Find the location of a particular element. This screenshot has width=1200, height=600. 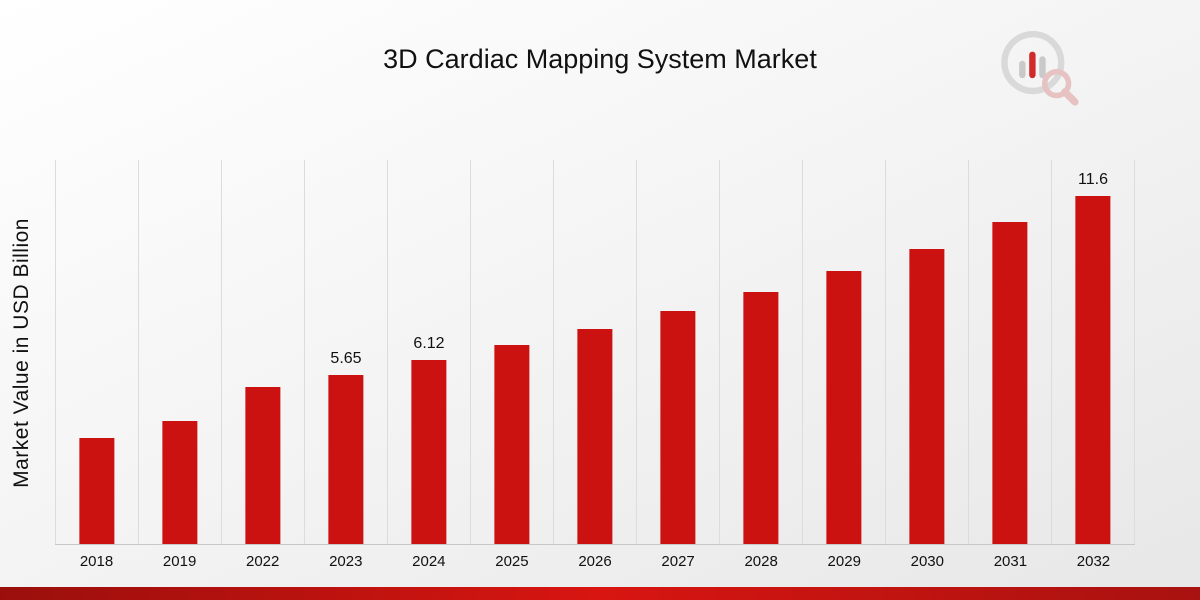

plot-column: 6.12 is located at coordinates (428, 352).